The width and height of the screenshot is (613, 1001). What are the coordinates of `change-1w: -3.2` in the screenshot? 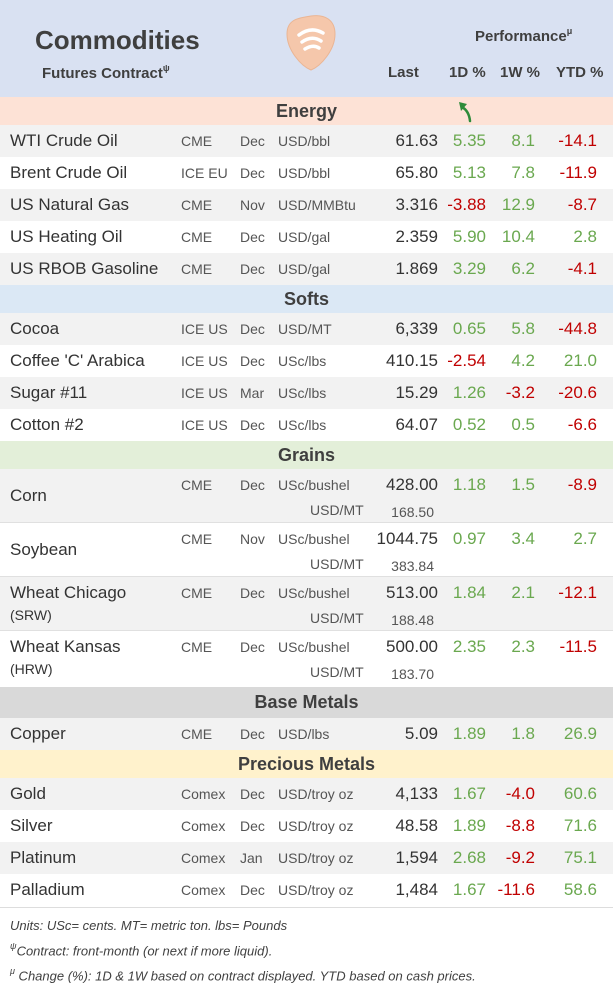 It's located at (520, 392).